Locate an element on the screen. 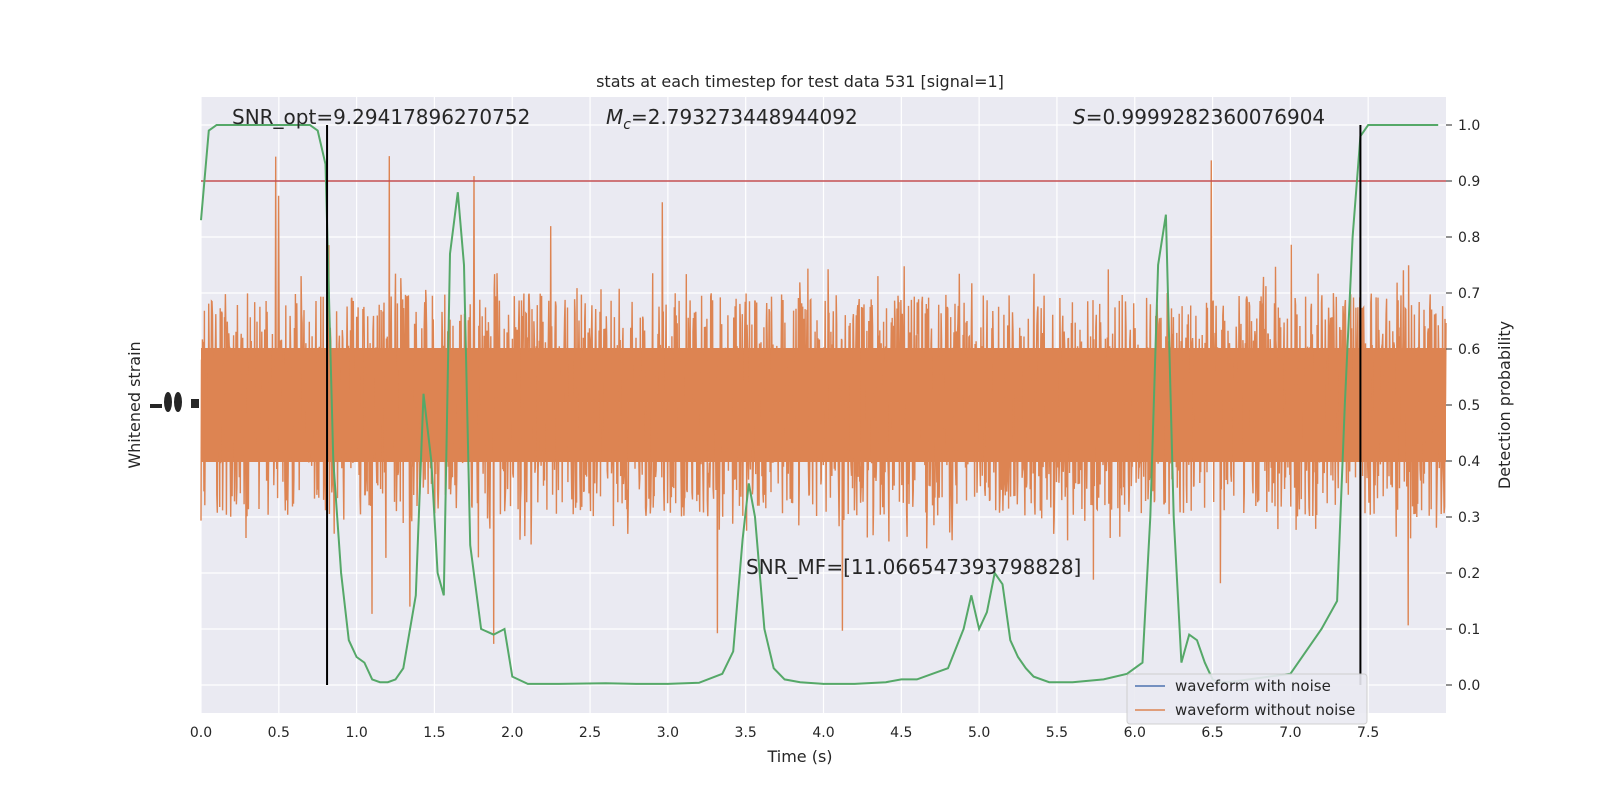 The image size is (1600, 804). y-tick-label: 0.2 is located at coordinates (1469, 574).